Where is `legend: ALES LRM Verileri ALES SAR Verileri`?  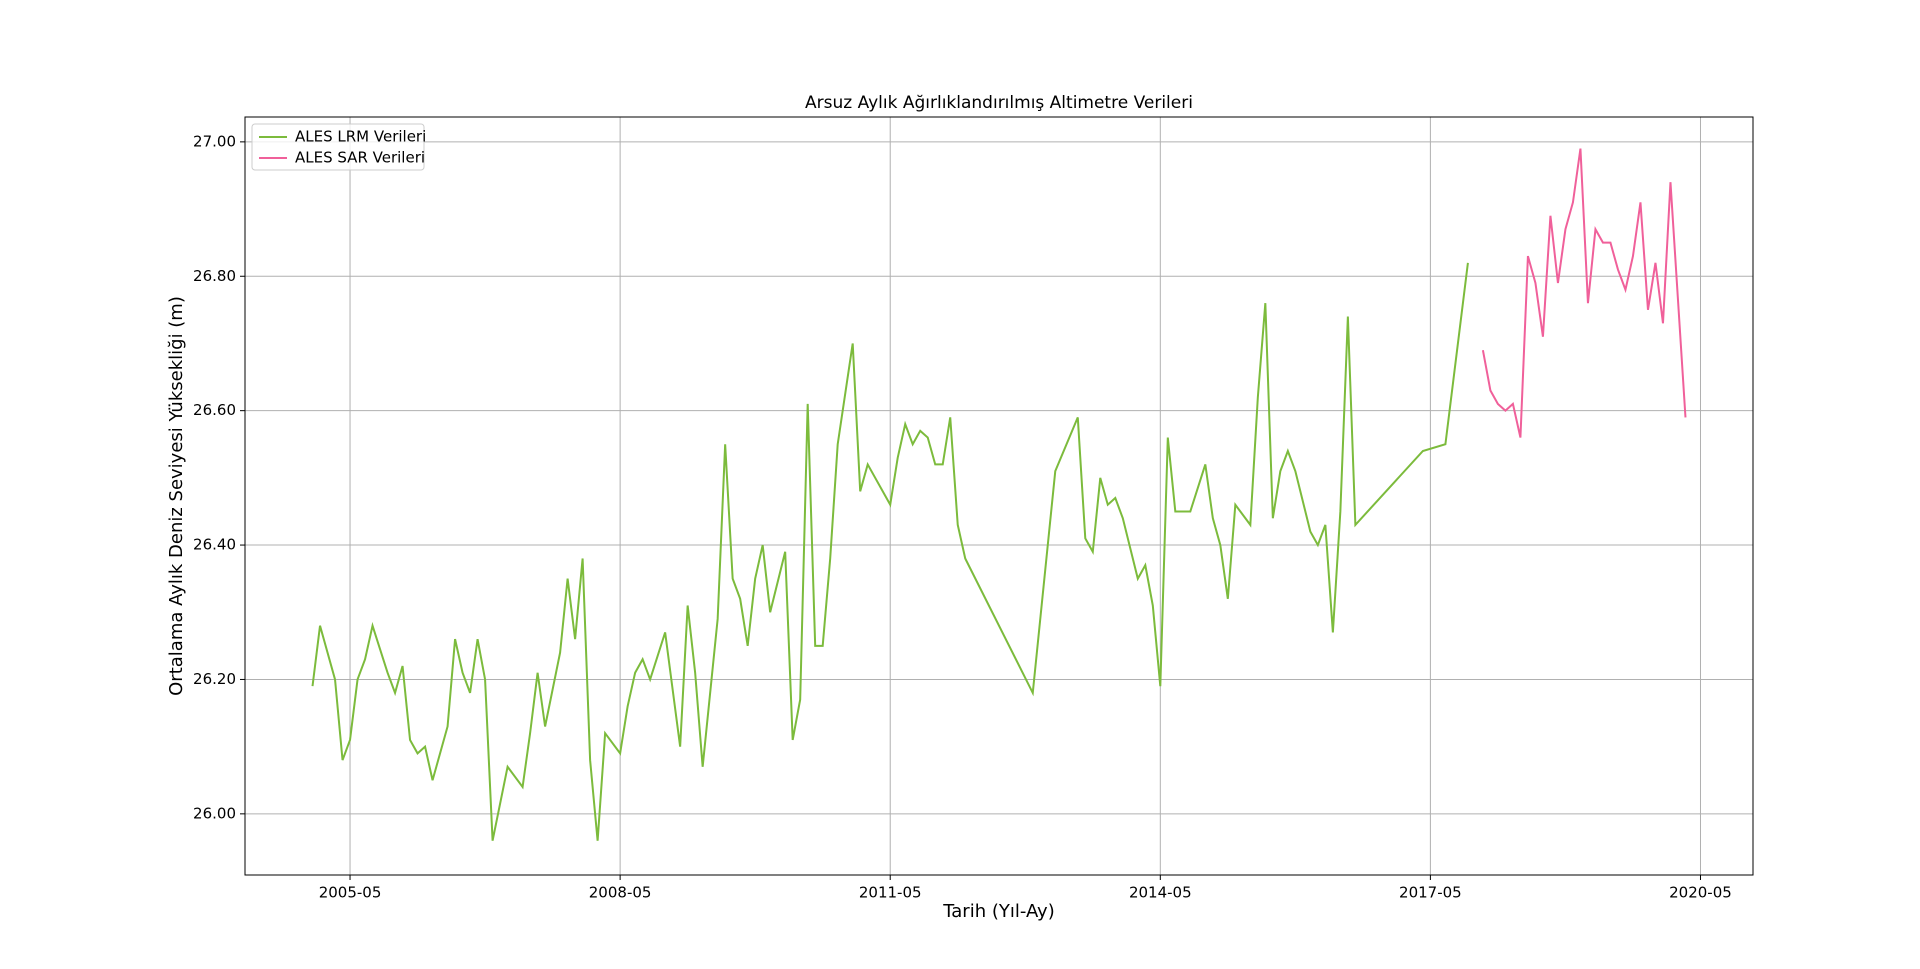
legend: ALES LRM Verileri ALES SAR Verileri is located at coordinates (338, 147).